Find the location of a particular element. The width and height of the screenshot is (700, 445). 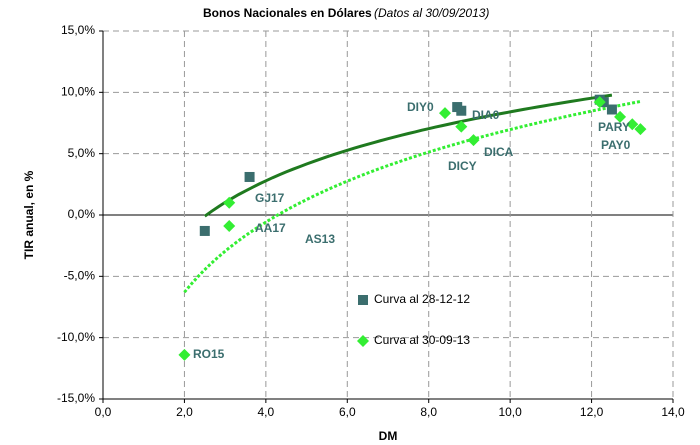

x-tick-label: 10,0 is located at coordinates (510, 412).